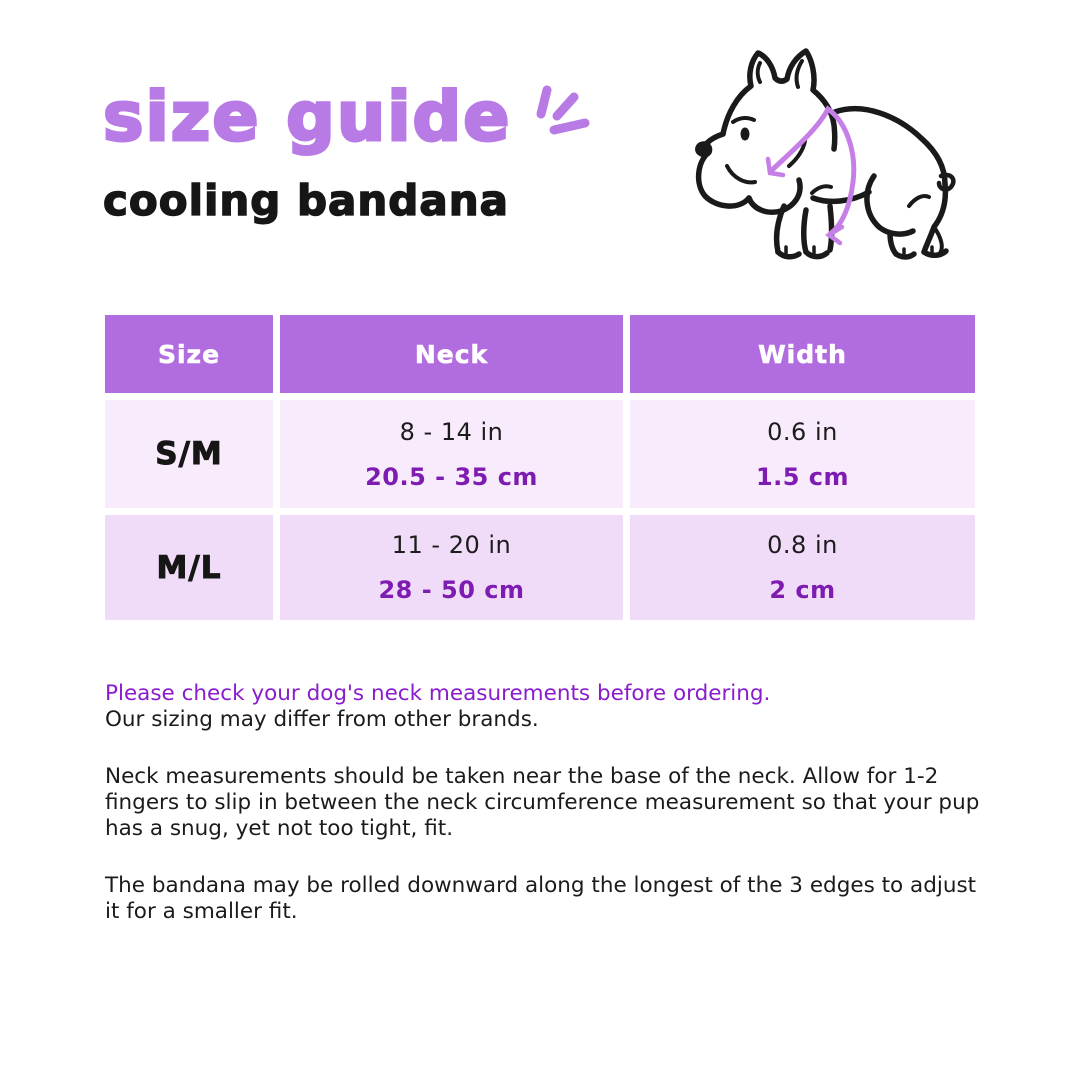 The image size is (1080, 1080). I want to click on column-header-size: Size, so click(189, 354).